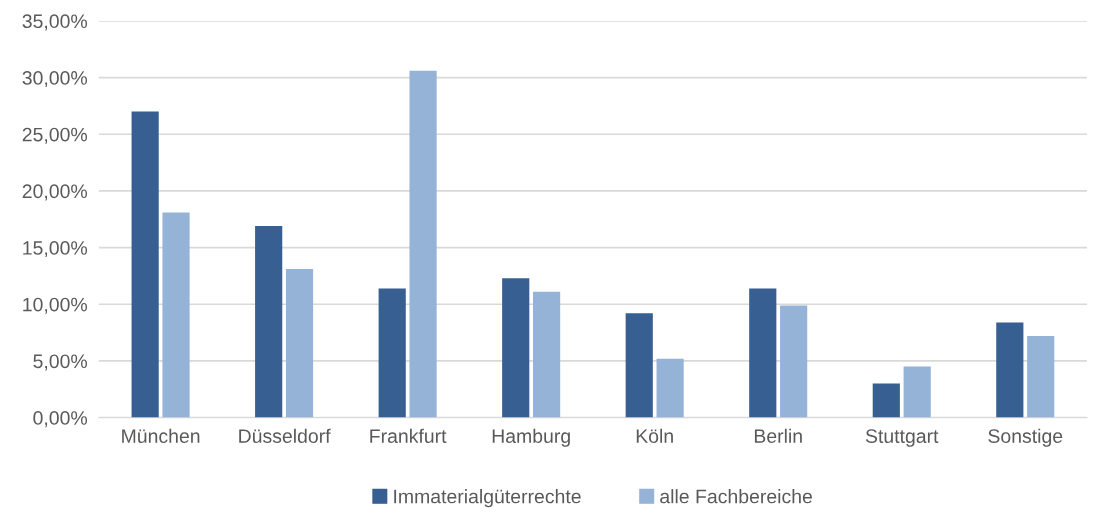  I want to click on y-tick-label: 20,00%, so click(55, 192).